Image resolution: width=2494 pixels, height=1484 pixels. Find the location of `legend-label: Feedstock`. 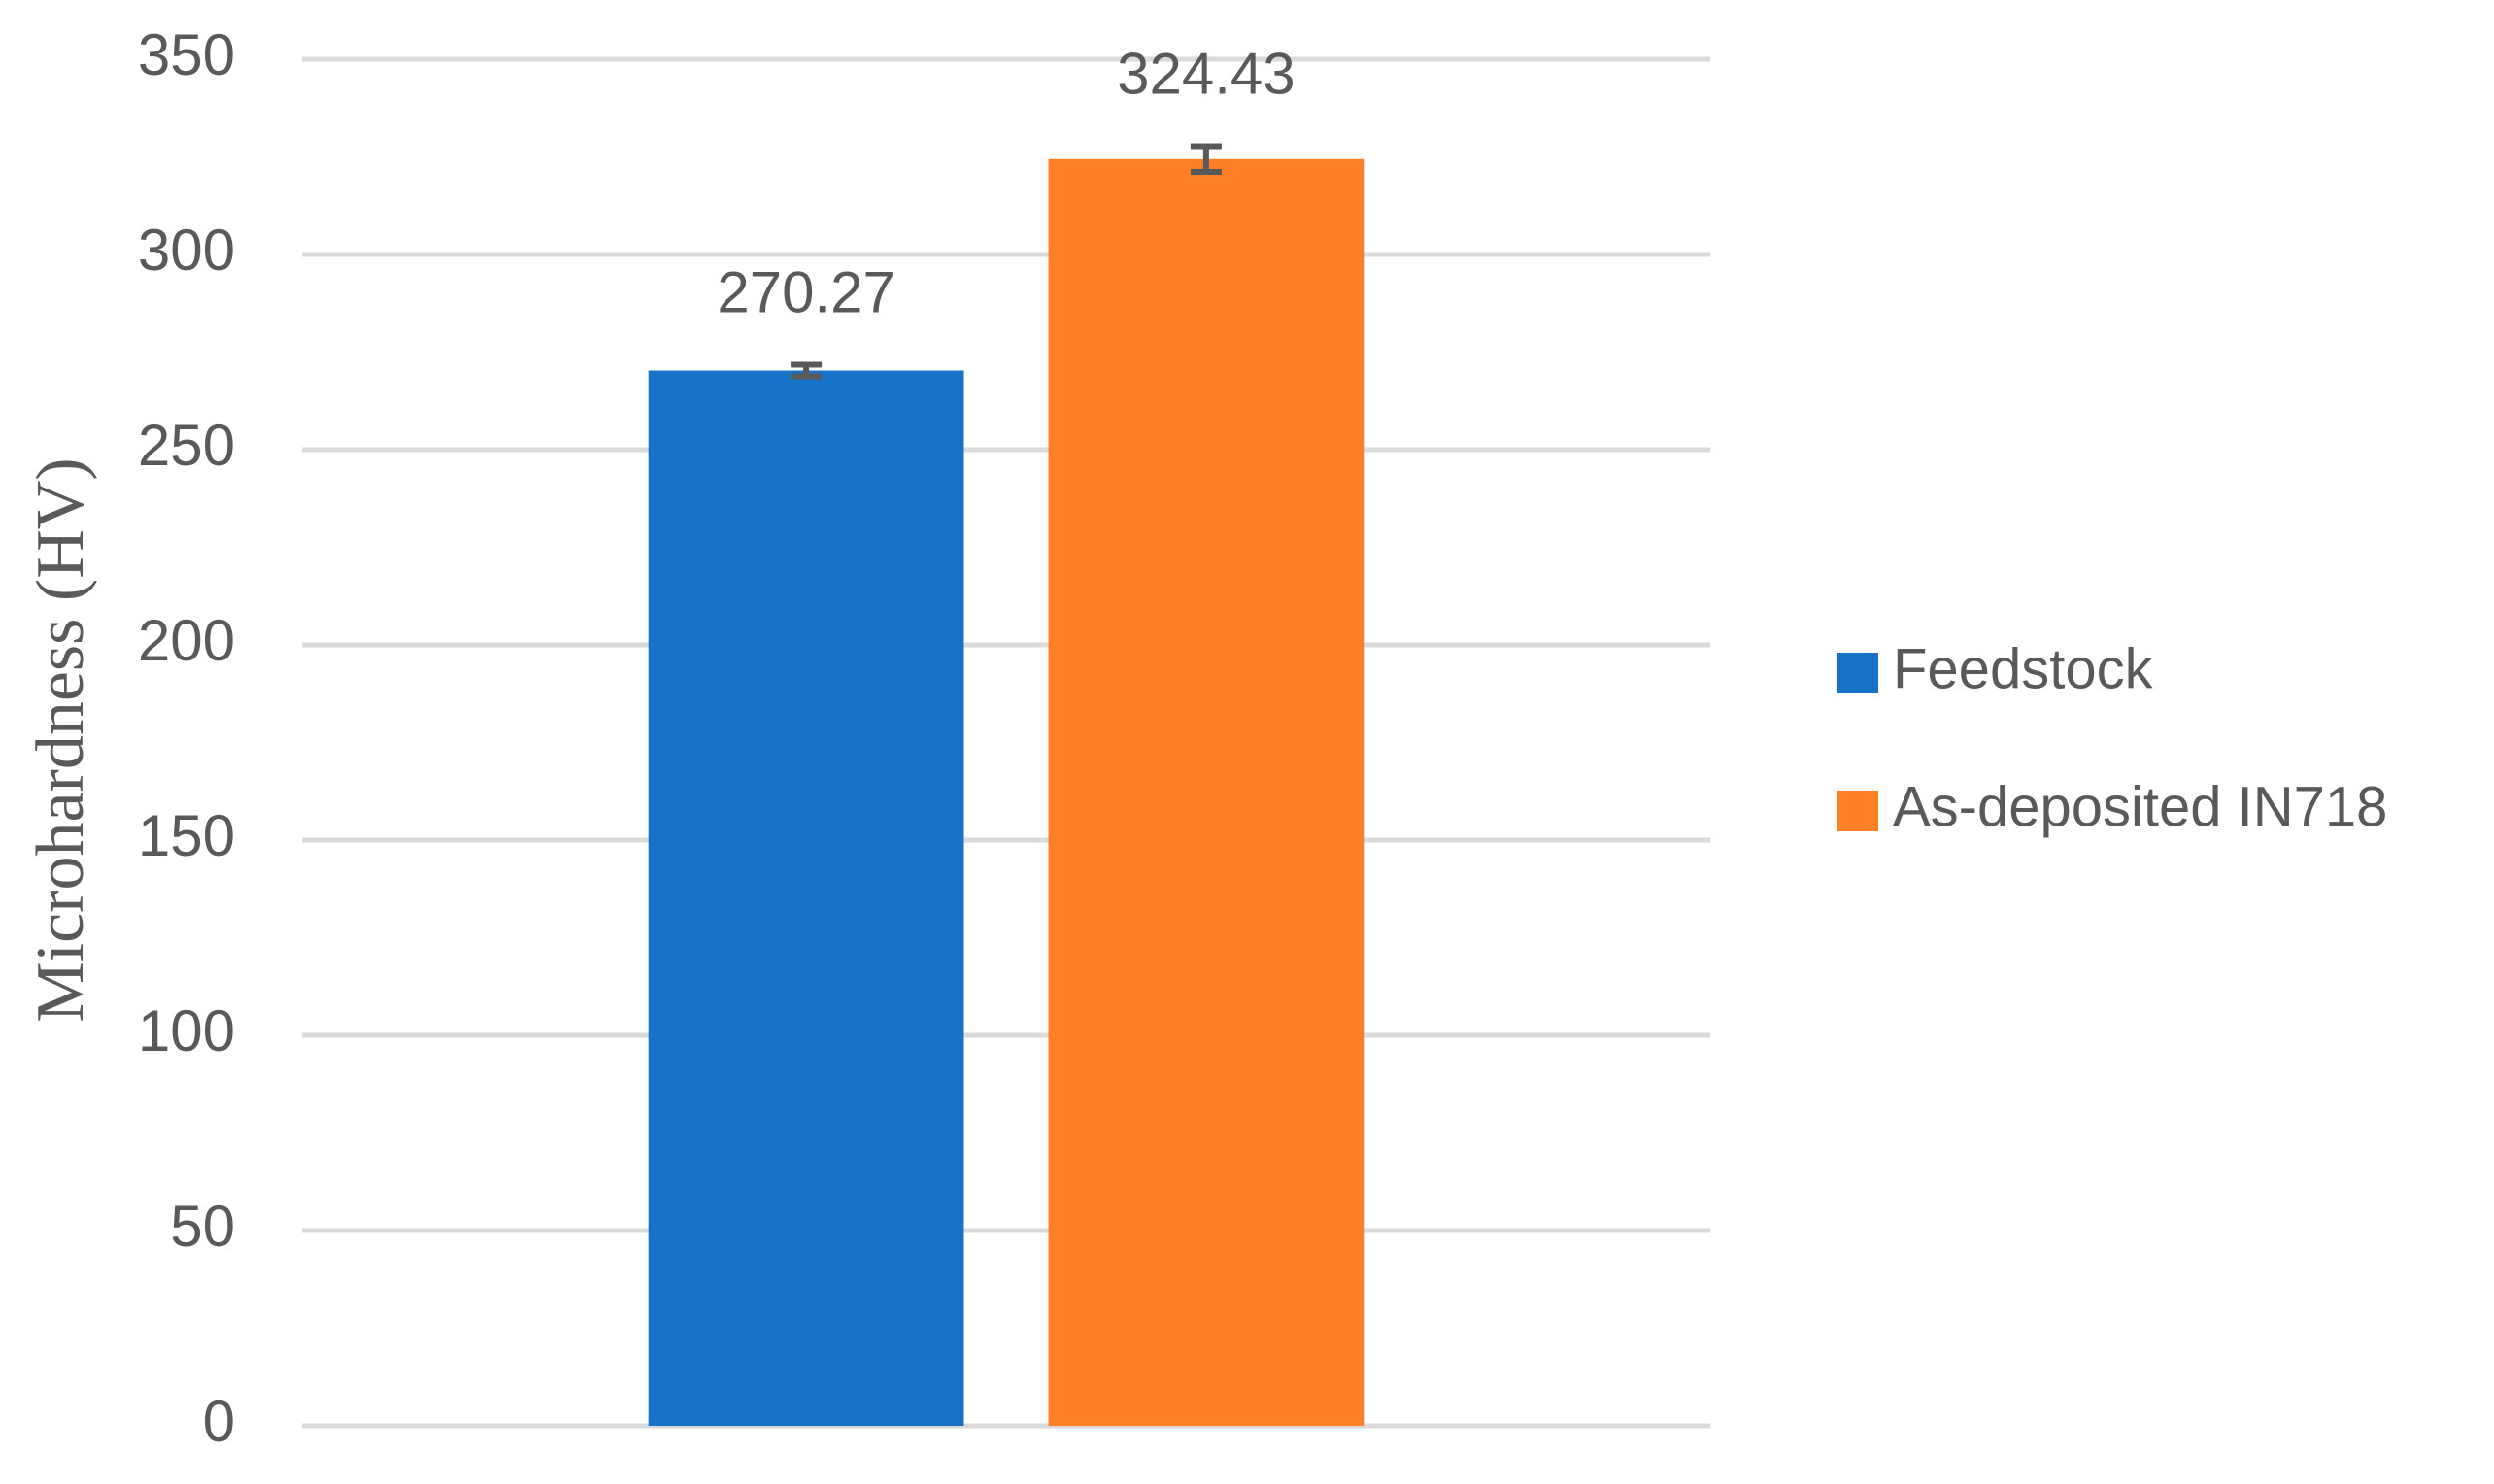

legend-label: Feedstock is located at coordinates (2023, 668).